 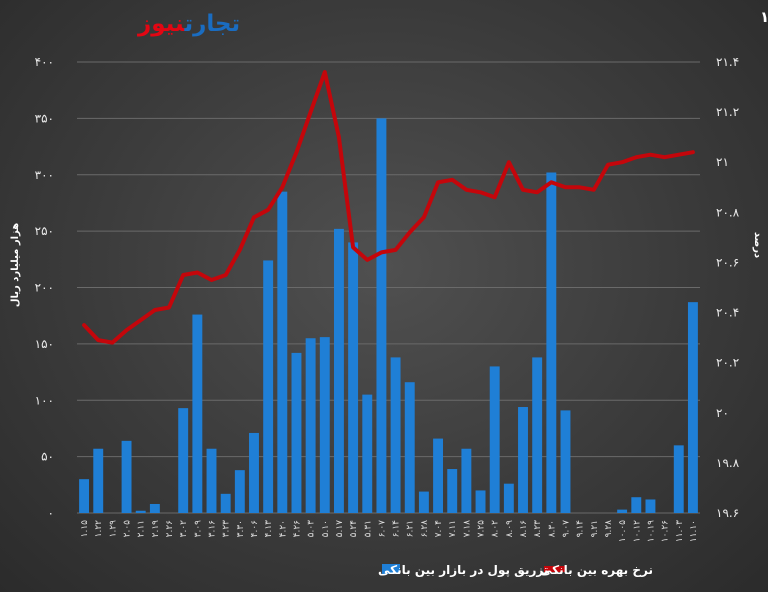 What do you see at coordinates (609, 529) in the screenshot?
I see `x-tick-label: ۹.۲۸` at bounding box center [609, 529].